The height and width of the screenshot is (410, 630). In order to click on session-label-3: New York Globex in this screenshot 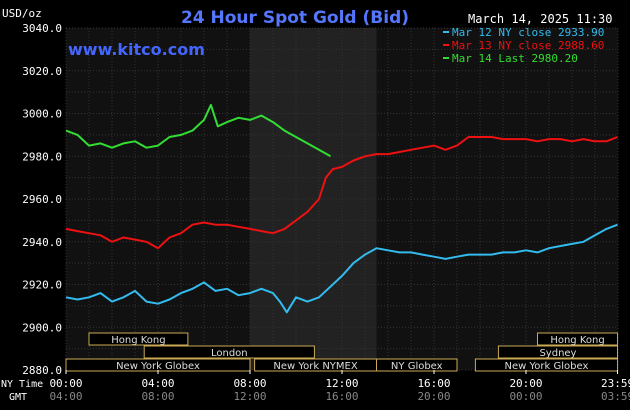, I will do `click(158, 366)`.